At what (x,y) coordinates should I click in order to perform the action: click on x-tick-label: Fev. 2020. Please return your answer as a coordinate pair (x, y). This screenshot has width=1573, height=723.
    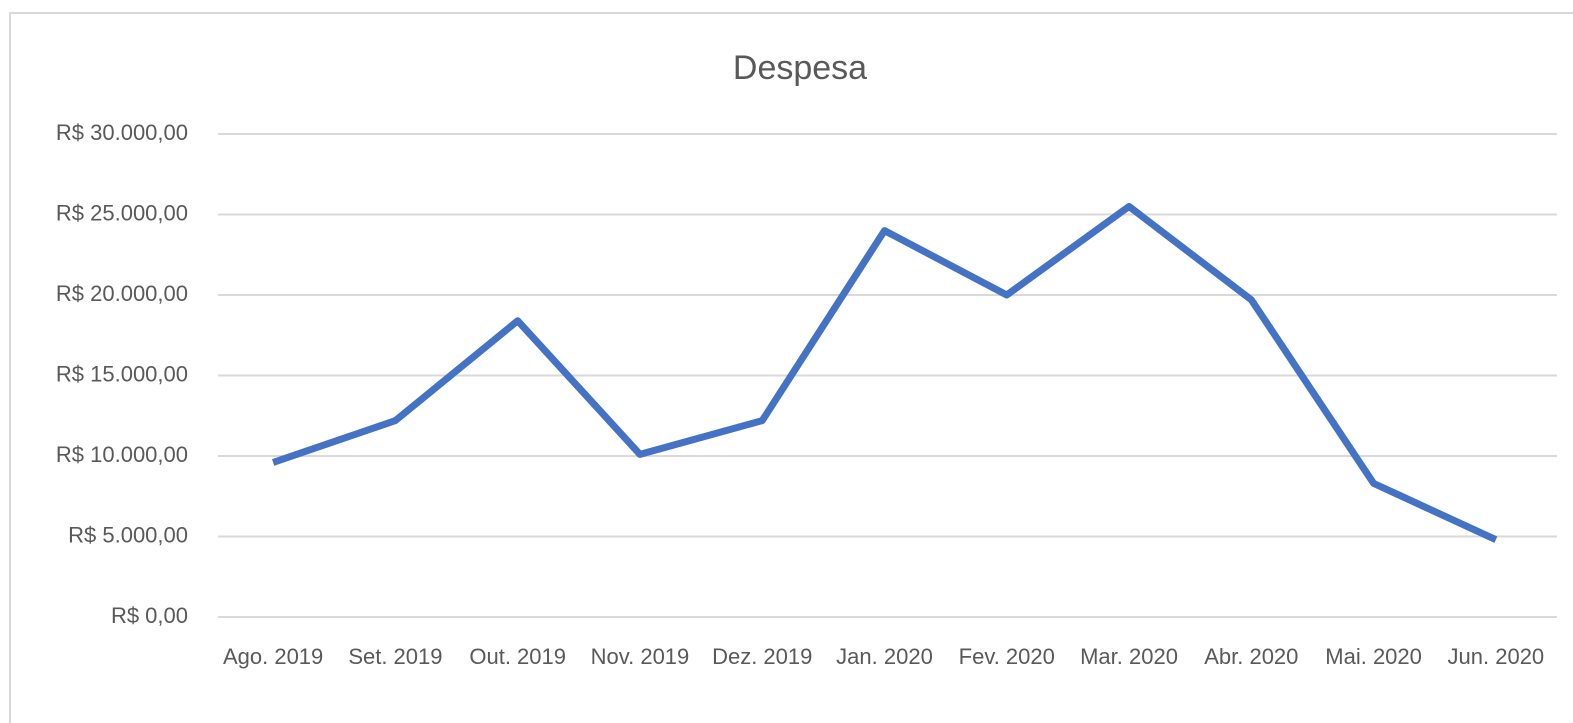
    Looking at the image, I should click on (1007, 656).